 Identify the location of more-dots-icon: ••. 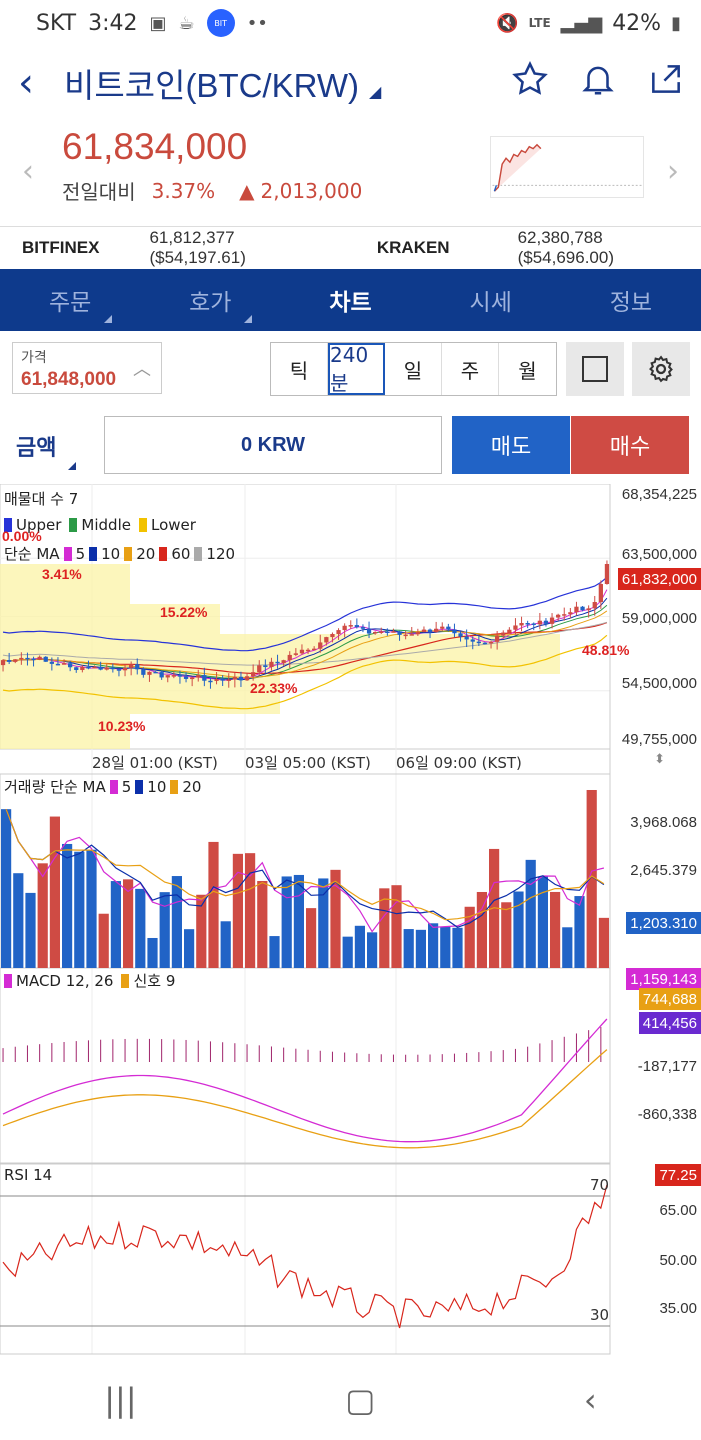
(257, 23).